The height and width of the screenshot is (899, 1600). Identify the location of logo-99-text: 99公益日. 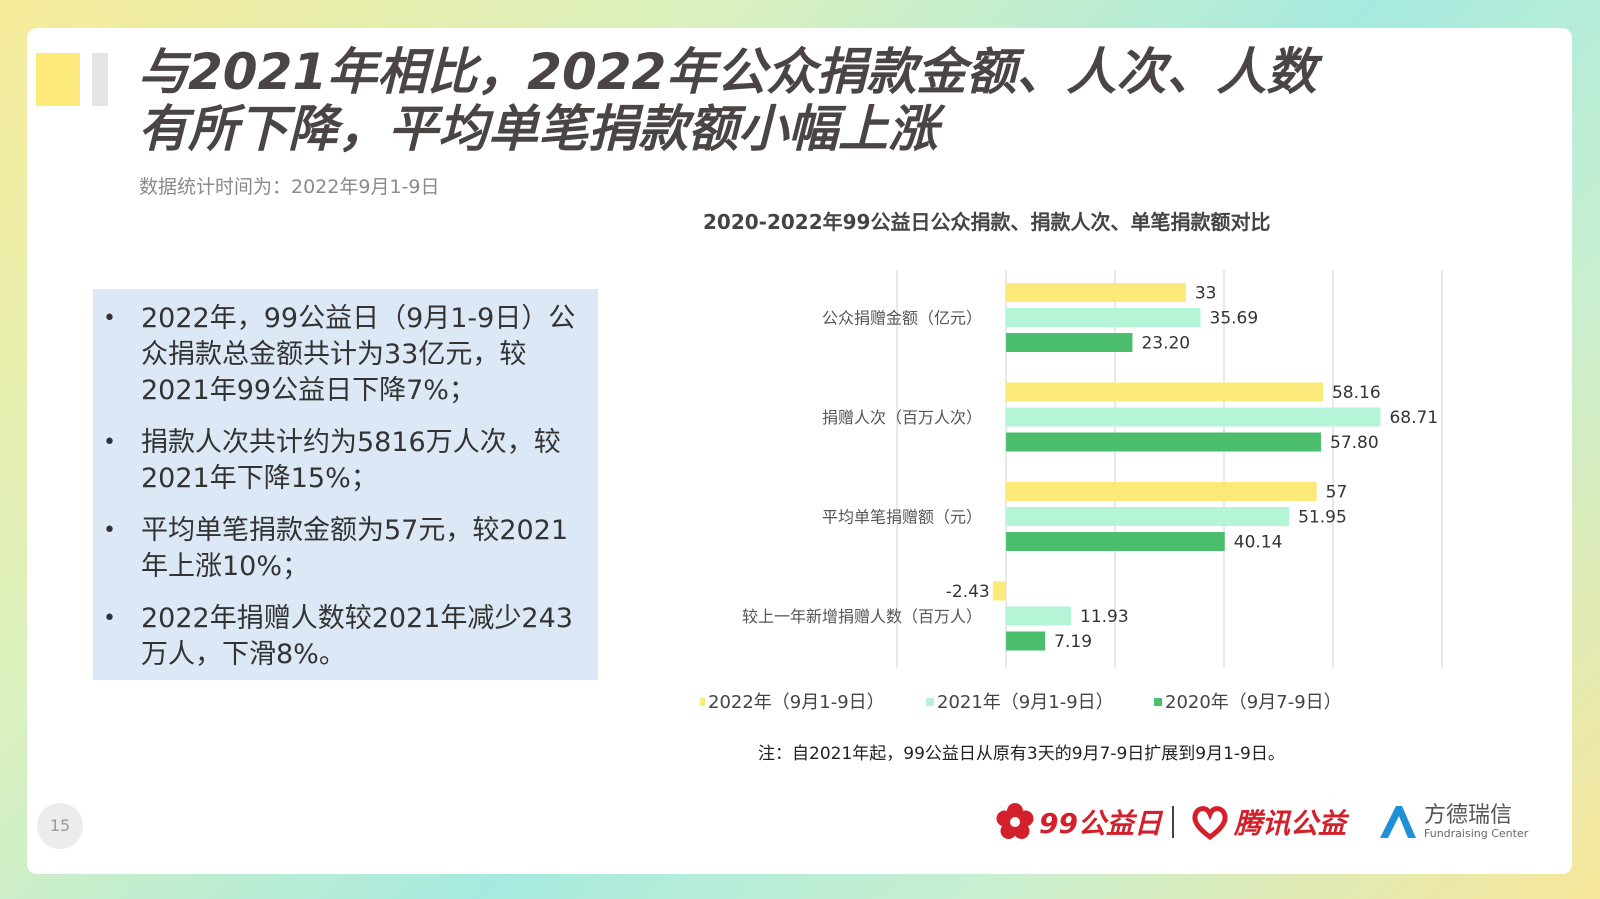
(1100, 823).